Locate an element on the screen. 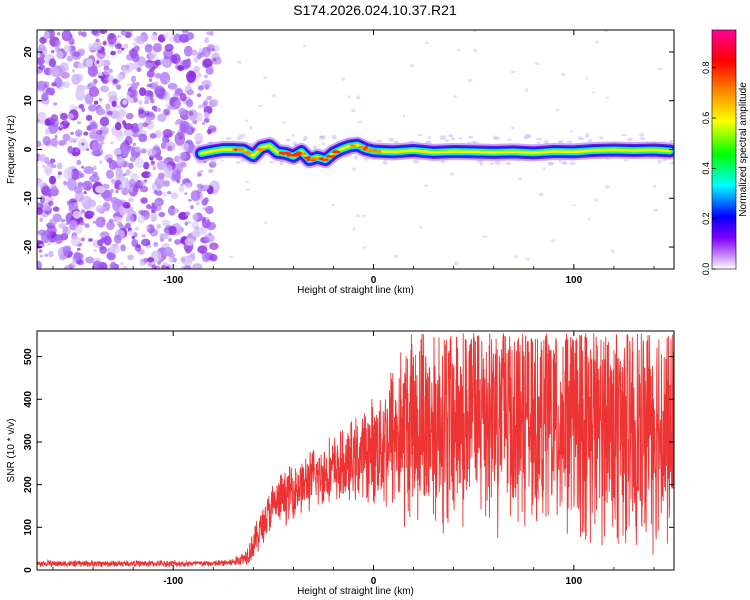 This screenshot has width=750, height=600. snr-y-tick-label: 500 is located at coordinates (28, 356).